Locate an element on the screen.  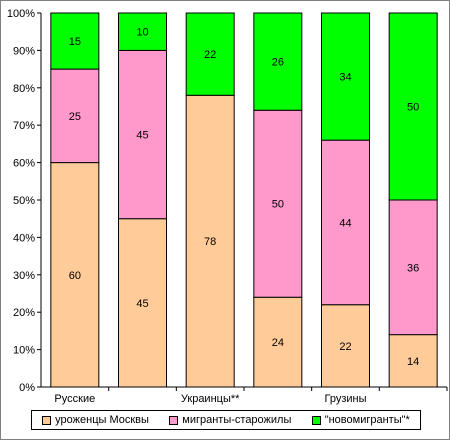
data-label: 36 is located at coordinates (413, 268).